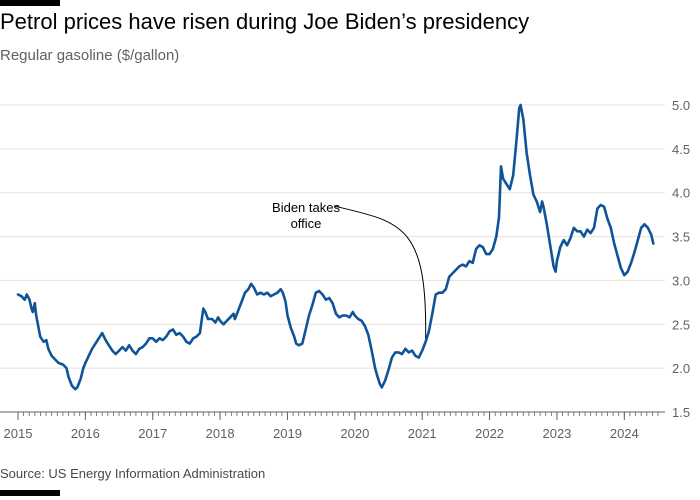 The image size is (700, 500). What do you see at coordinates (681, 105) in the screenshot?
I see `y-tick-label: 5.0` at bounding box center [681, 105].